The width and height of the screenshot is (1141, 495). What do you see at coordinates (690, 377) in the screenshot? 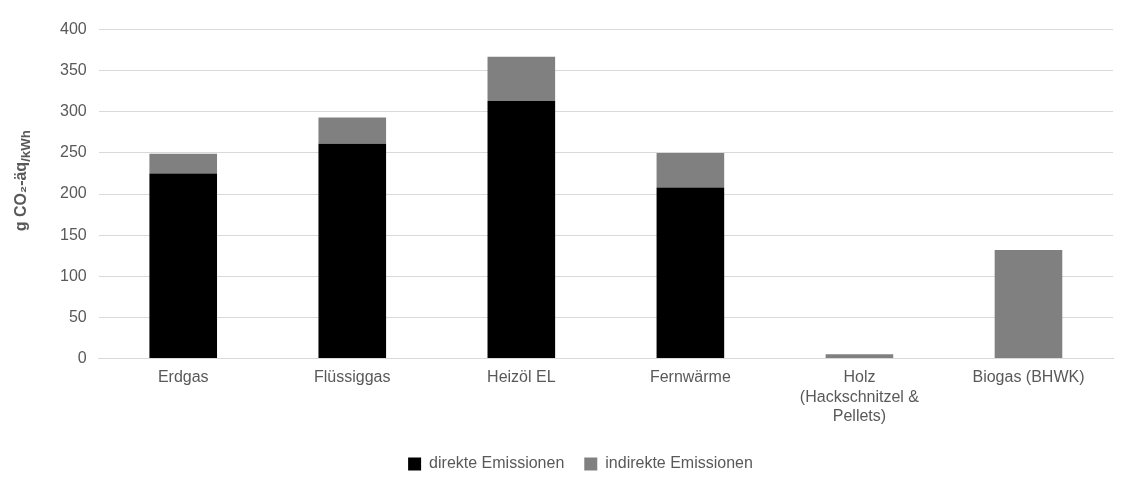
I see `x-tick-label: Fernwärme` at bounding box center [690, 377].